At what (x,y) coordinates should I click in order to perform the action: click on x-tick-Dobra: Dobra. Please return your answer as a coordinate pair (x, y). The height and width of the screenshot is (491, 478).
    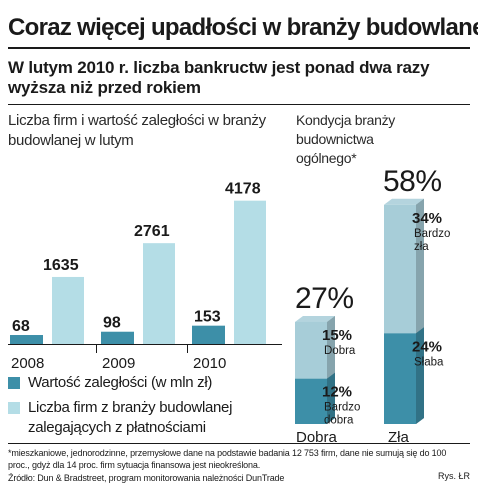
    Looking at the image, I should click on (317, 437).